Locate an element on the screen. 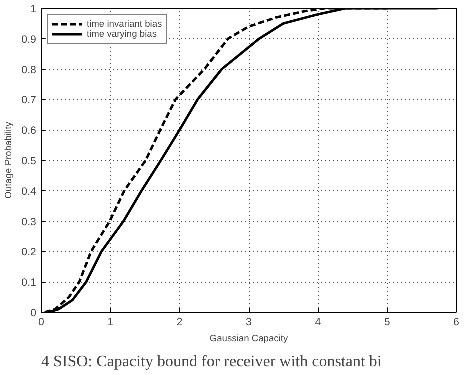 The height and width of the screenshot is (375, 474). x-tick-label: 5 is located at coordinates (387, 322).